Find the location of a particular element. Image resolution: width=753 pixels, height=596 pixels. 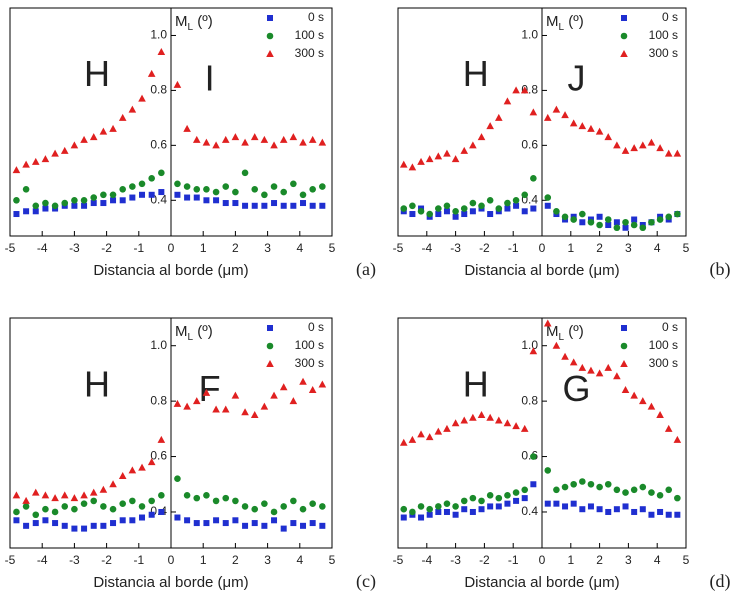

x-tick-label: 1 is located at coordinates (570, 560).